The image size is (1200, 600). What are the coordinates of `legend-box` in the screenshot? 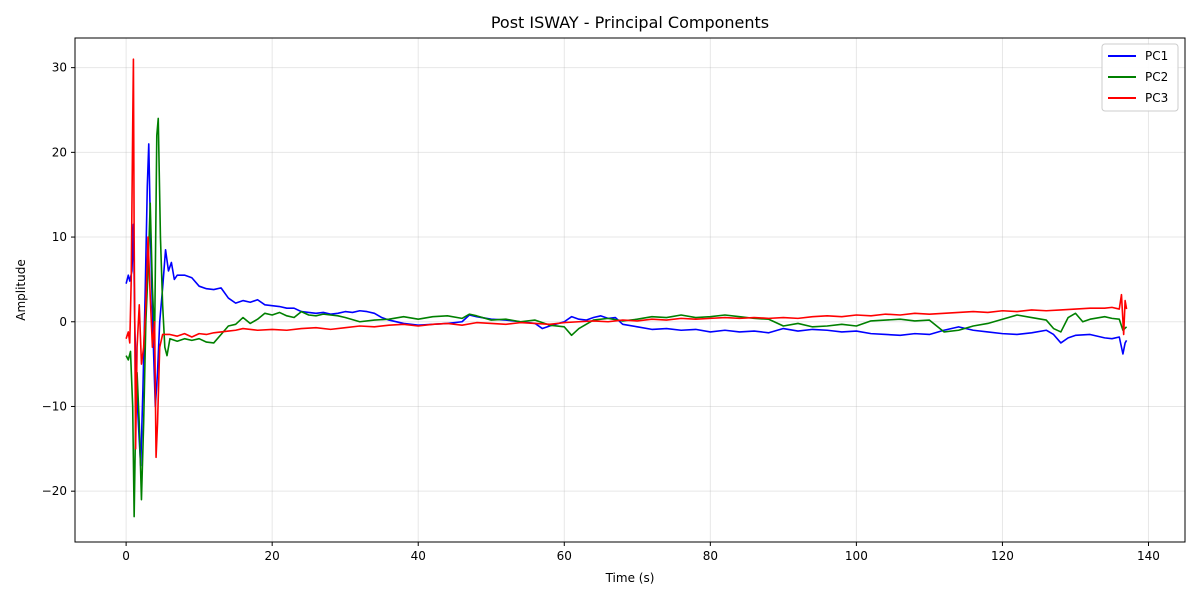 It's located at (1140, 77).